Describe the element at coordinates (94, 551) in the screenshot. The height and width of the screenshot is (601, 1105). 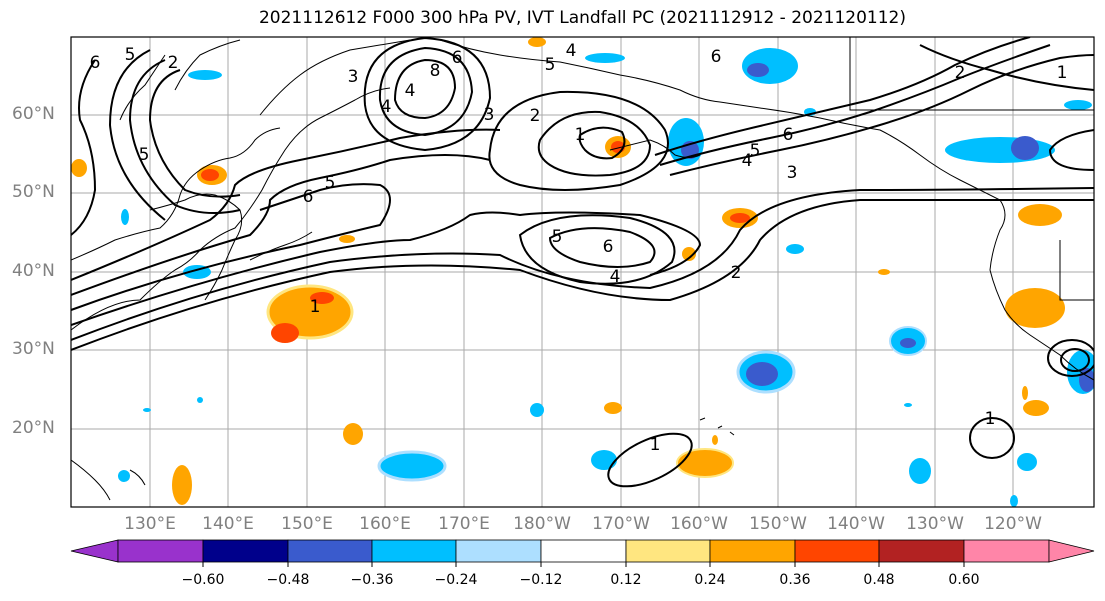
I see `colorbar-extend-low` at that location.